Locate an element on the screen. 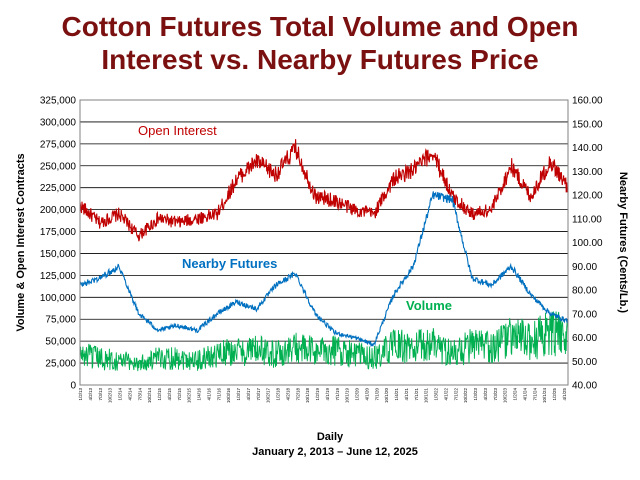 The image size is (640, 480). y-left-tick-label: 50,000 is located at coordinates (60, 342).